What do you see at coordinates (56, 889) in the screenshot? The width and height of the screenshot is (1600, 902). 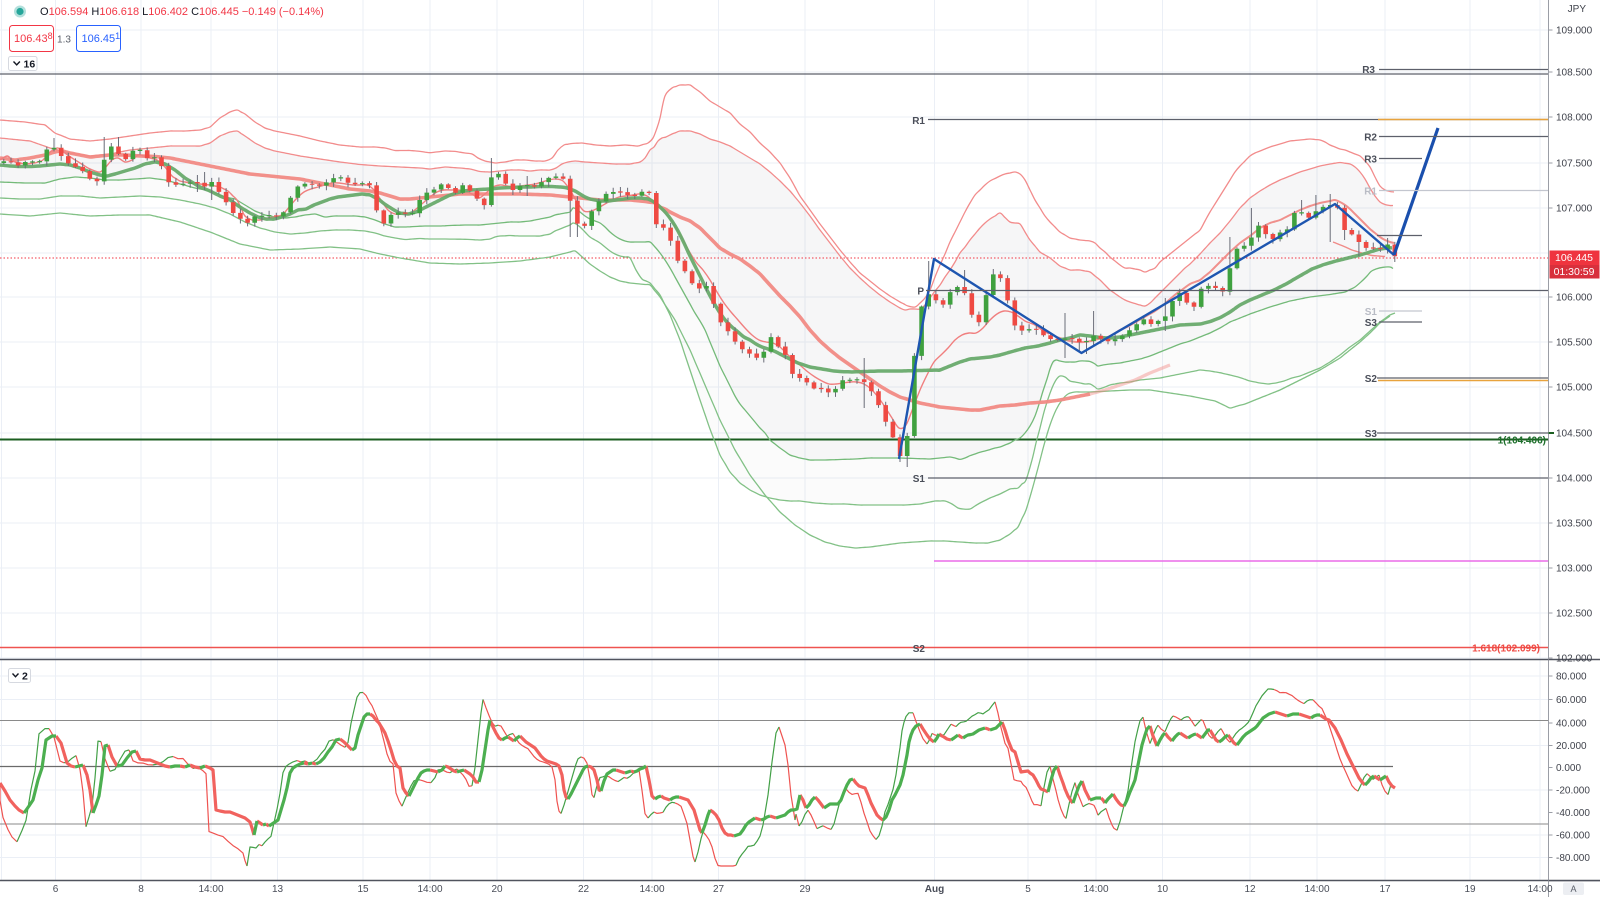 I see `svg-text: 6` at bounding box center [56, 889].